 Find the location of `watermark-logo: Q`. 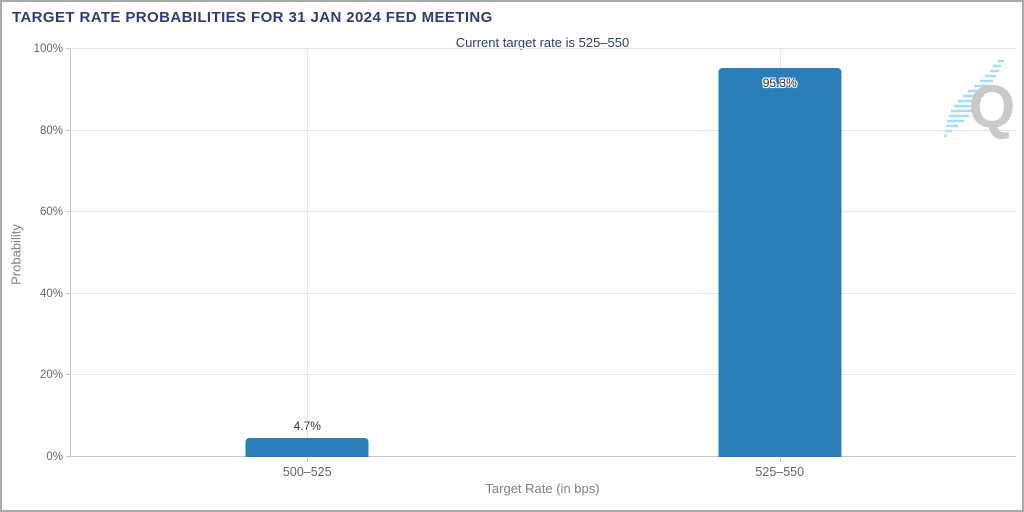

watermark-logo: Q is located at coordinates (980, 99).